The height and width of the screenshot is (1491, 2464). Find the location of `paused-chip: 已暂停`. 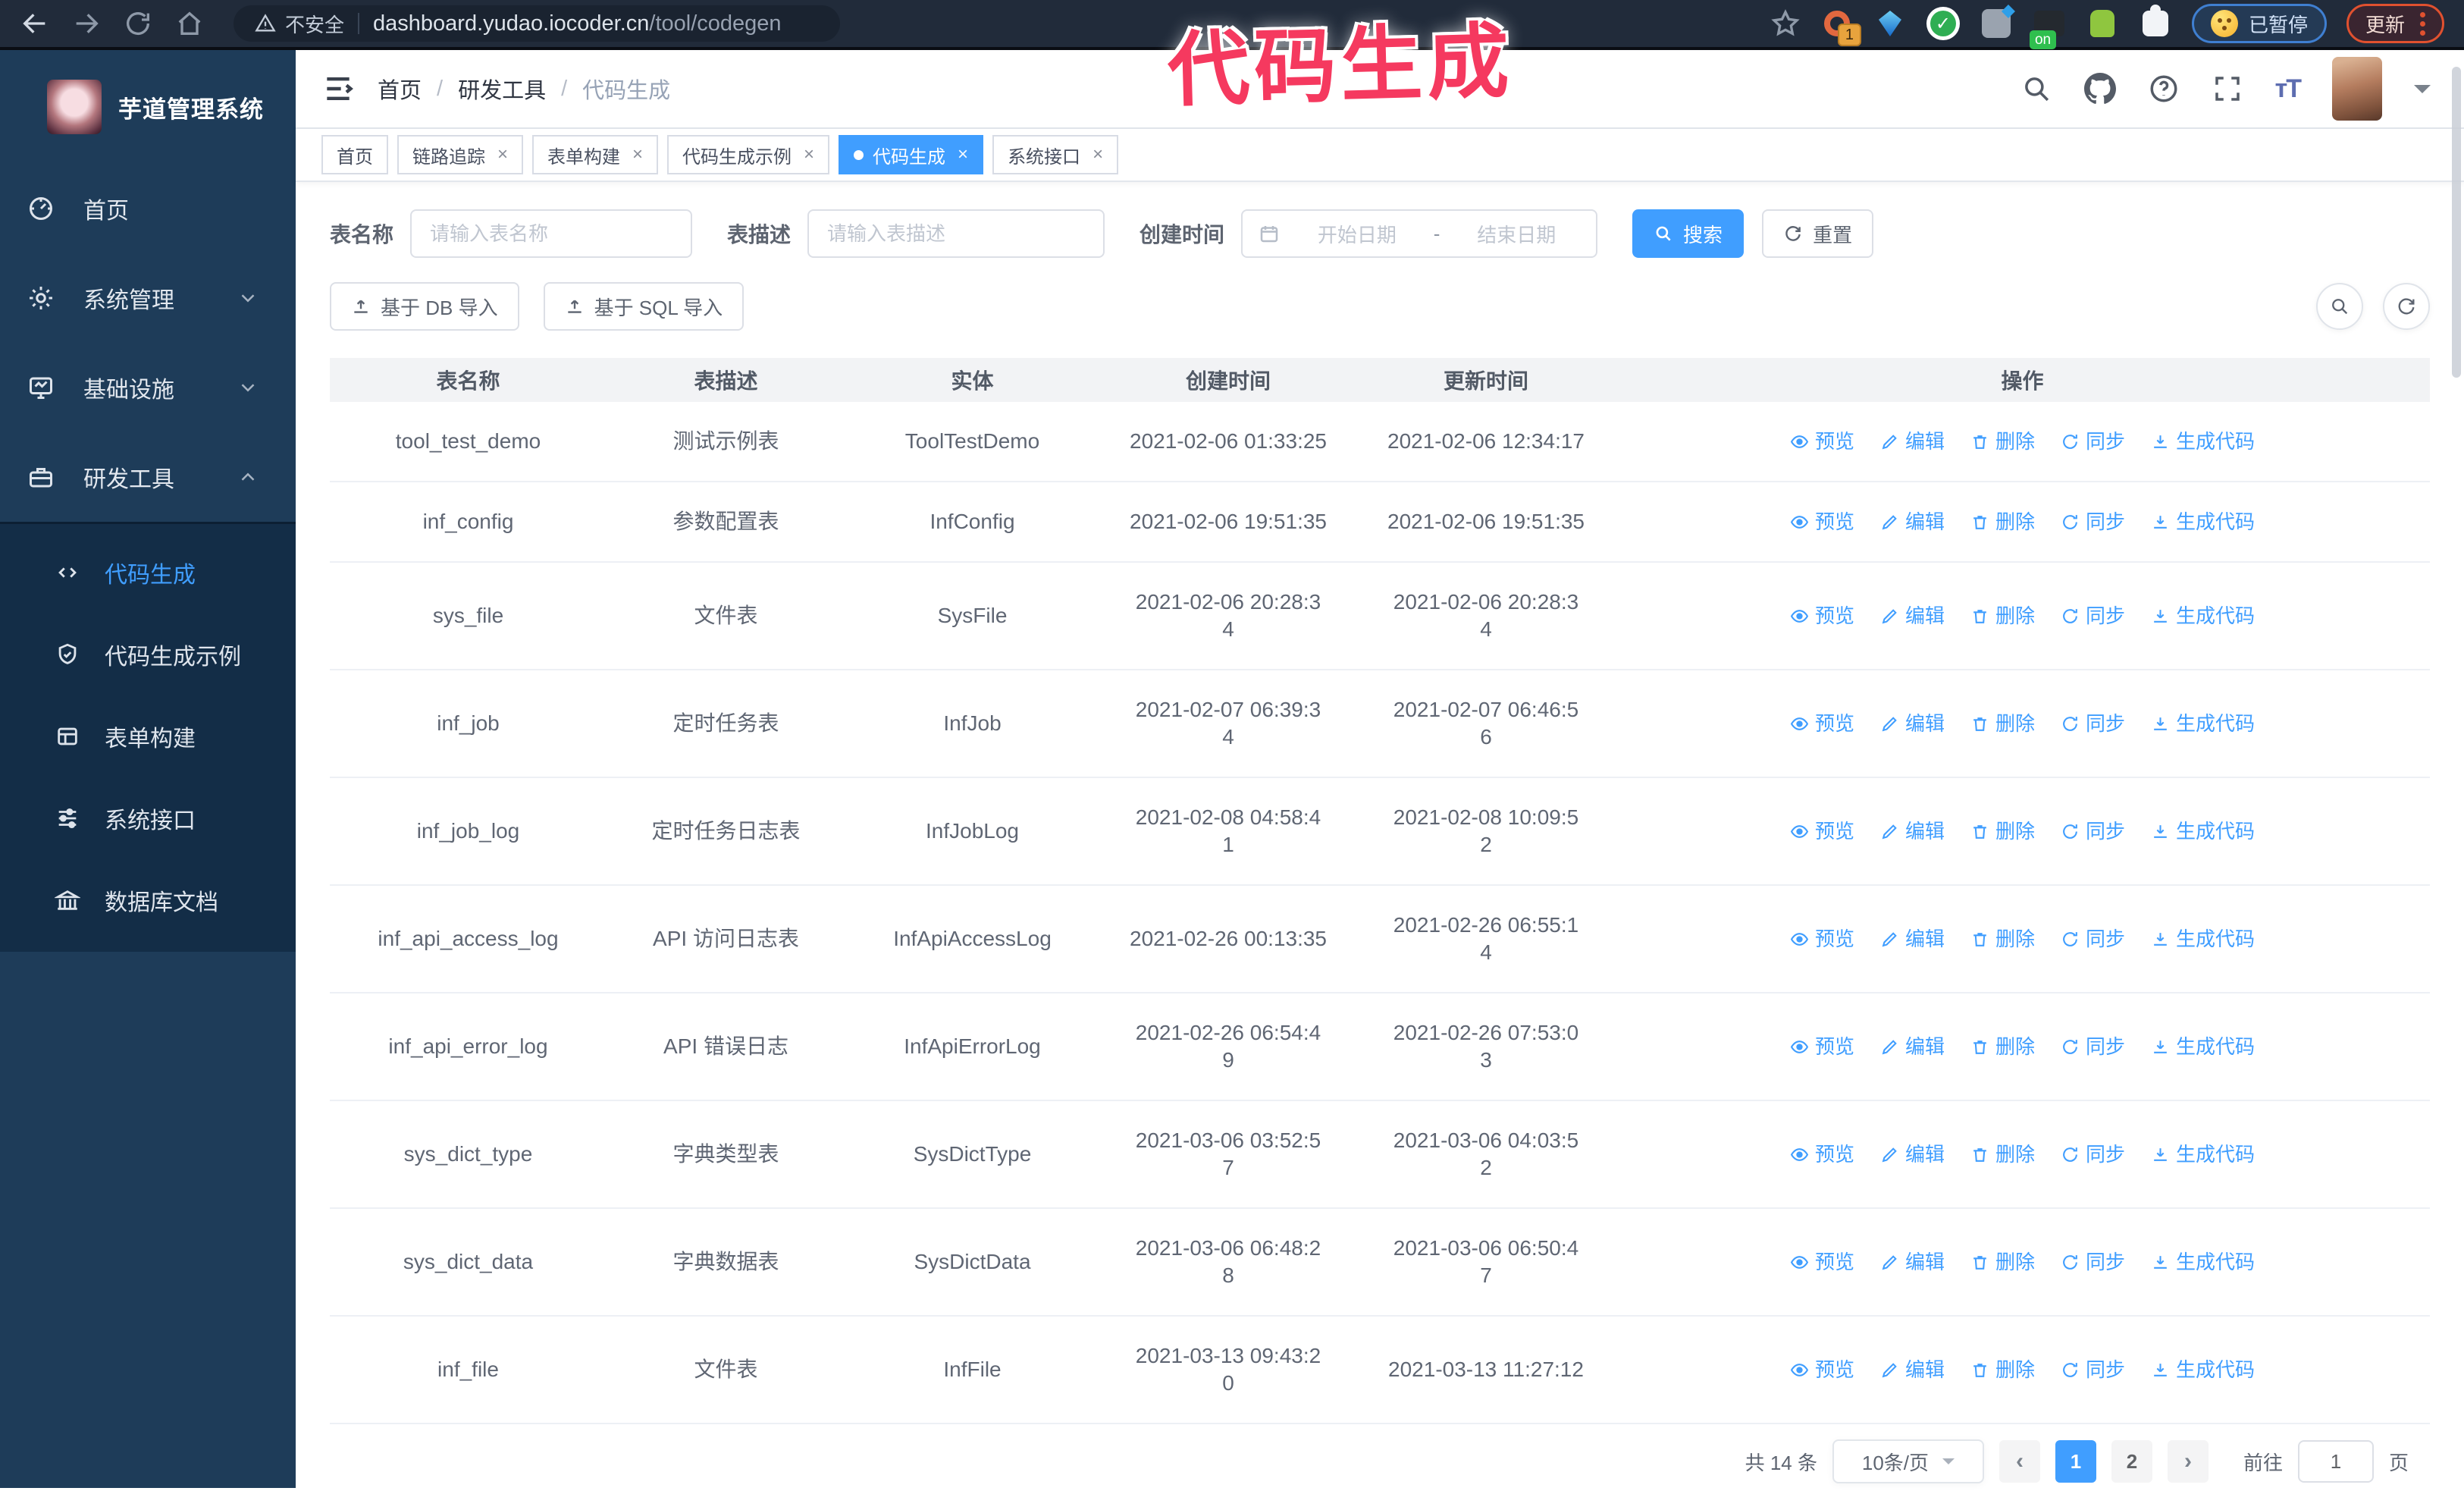

paused-chip: 已暂停 is located at coordinates (2259, 23).